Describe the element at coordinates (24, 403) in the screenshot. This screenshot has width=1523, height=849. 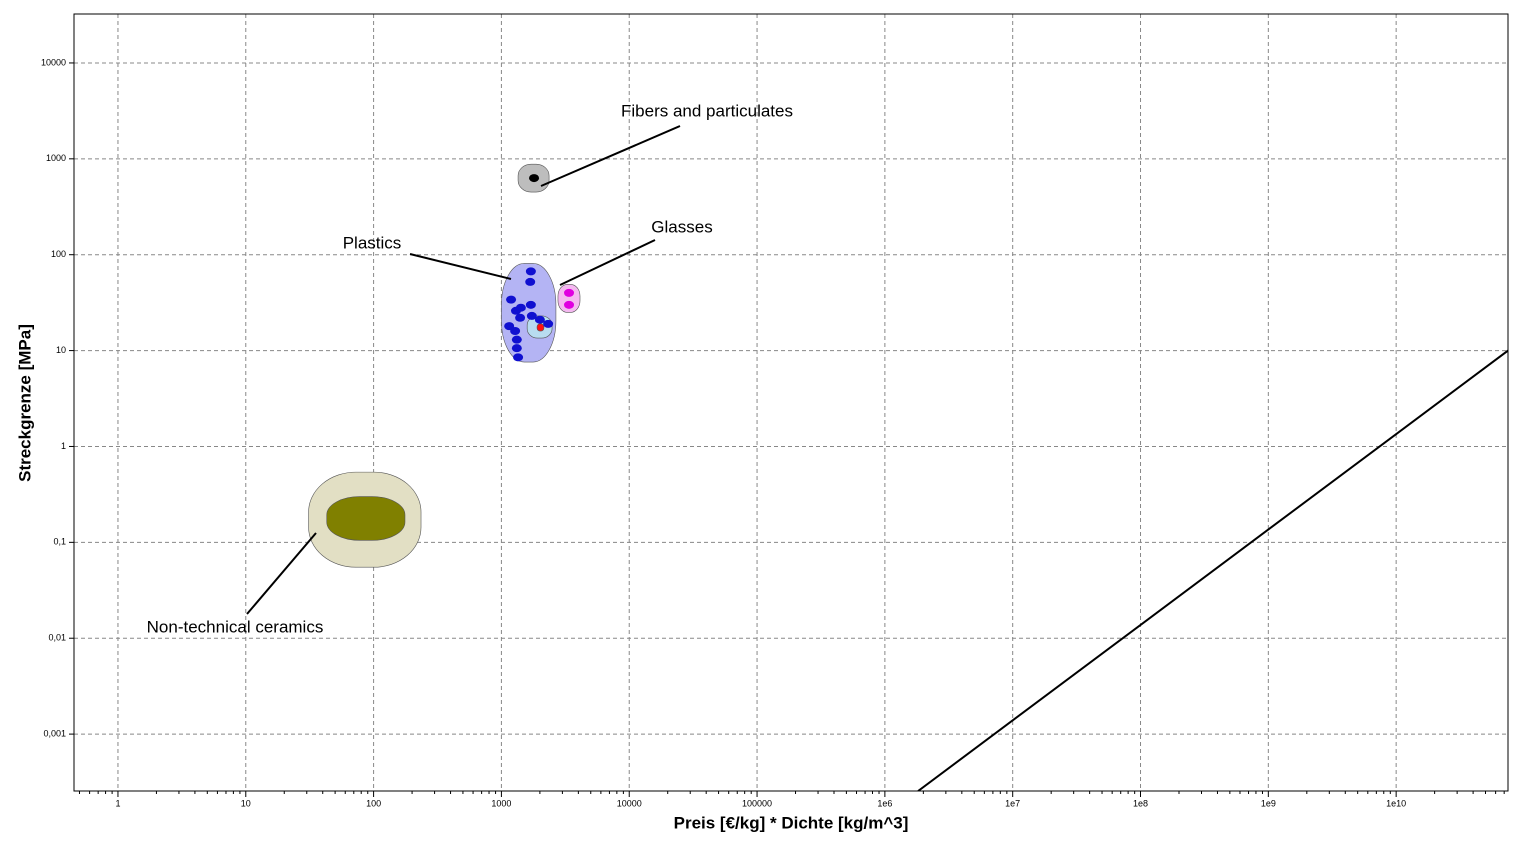
I see `y-axis-label: Streckgrenze [MPa]` at that location.